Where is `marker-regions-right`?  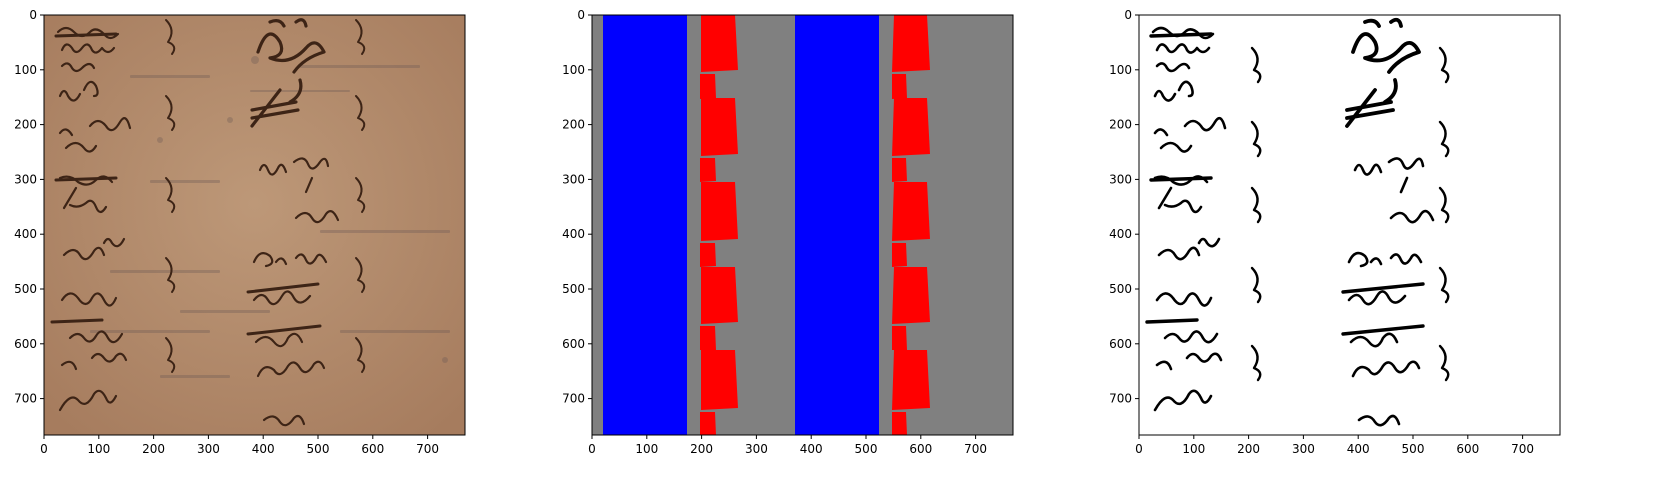 marker-regions-right is located at coordinates (911, 225).